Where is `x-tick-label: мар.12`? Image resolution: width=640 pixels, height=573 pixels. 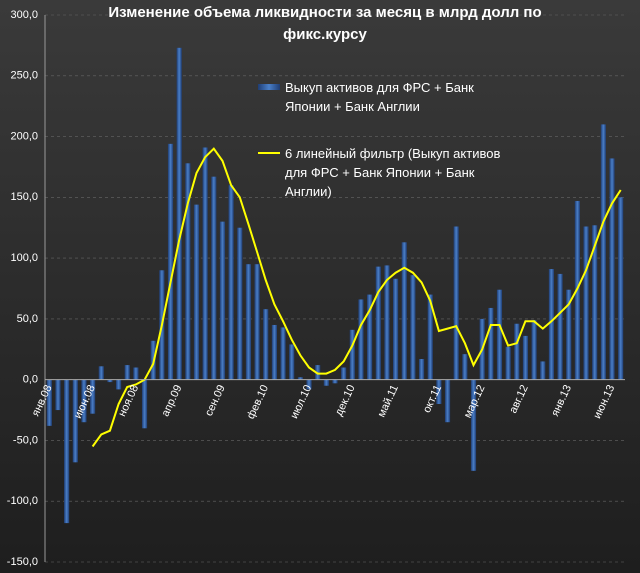
x-tick-label: мар.12 is located at coordinates (475, 401).